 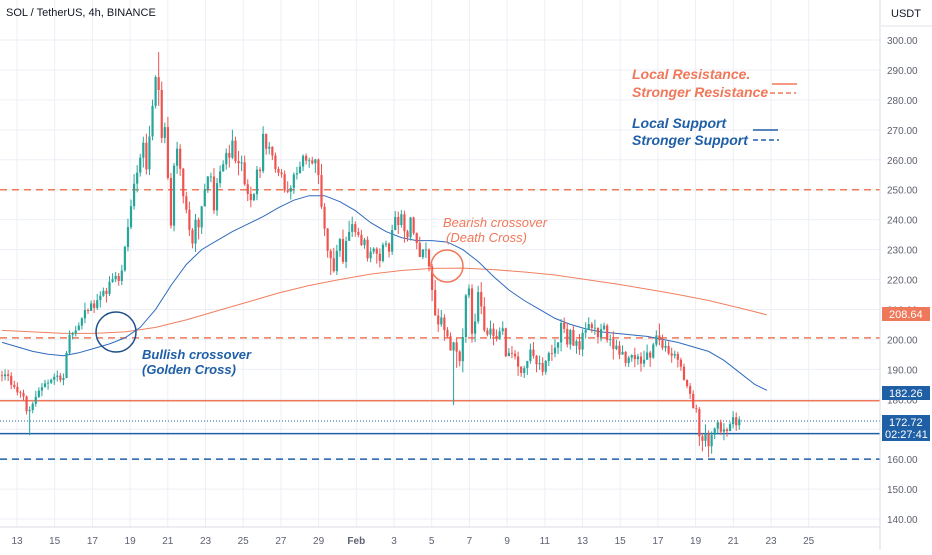 What do you see at coordinates (906, 14) in the screenshot?
I see `currency-label: USDT` at bounding box center [906, 14].